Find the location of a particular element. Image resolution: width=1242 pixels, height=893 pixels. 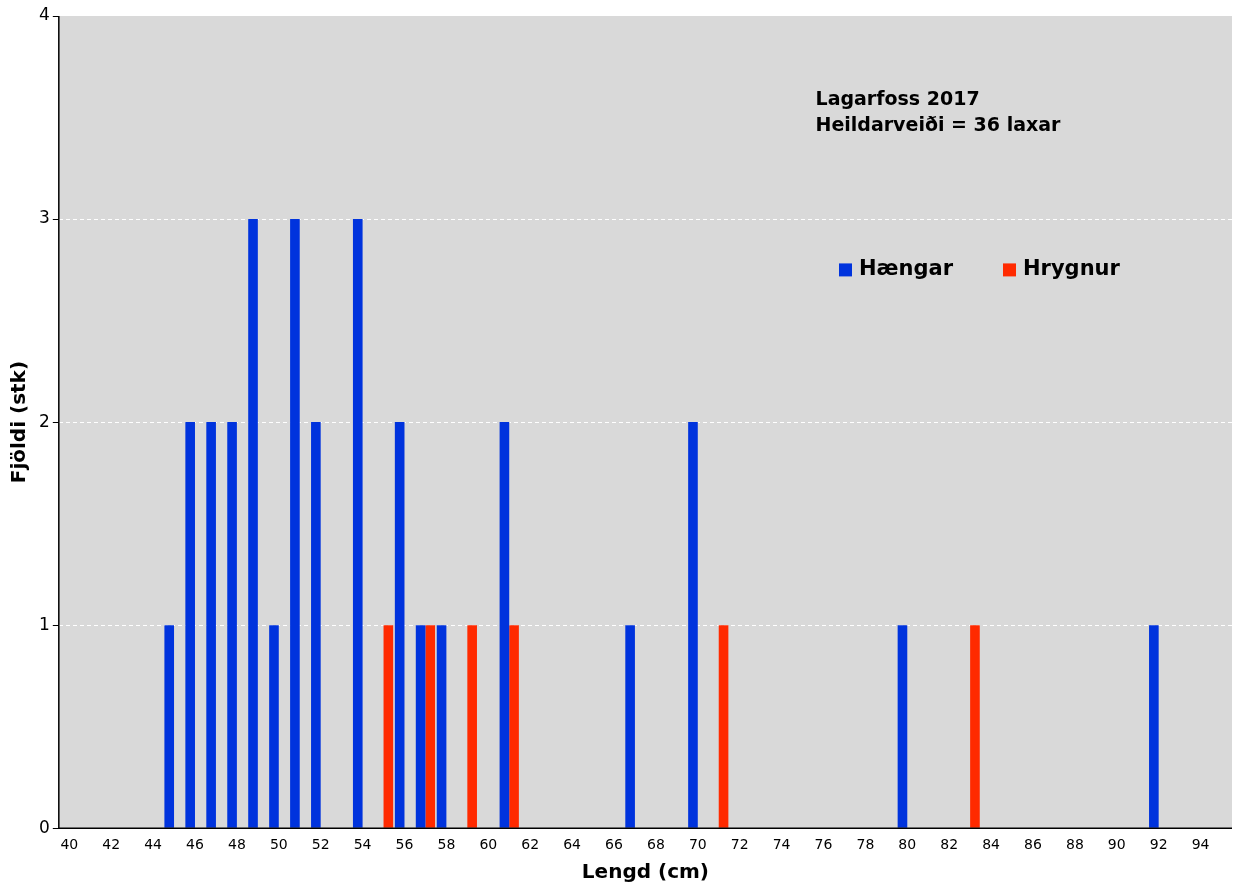

y-tick-label: 2 is located at coordinates (44, 420).